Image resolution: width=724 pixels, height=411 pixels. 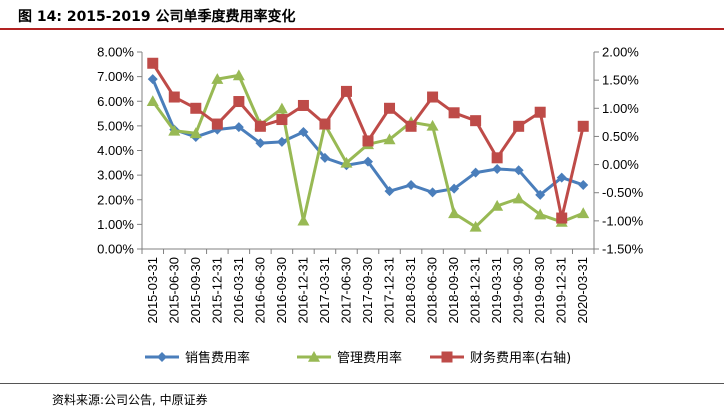 I want to click on x-tick-label: 2020-03-31, so click(x=582, y=290).